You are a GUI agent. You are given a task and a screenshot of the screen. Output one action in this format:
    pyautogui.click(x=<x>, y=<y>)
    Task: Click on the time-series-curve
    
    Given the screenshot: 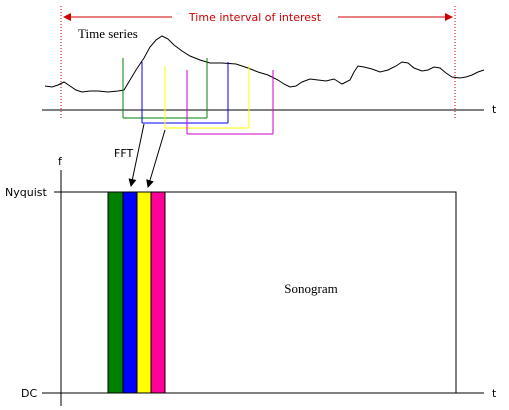 What is the action you would take?
    pyautogui.click(x=264, y=64)
    